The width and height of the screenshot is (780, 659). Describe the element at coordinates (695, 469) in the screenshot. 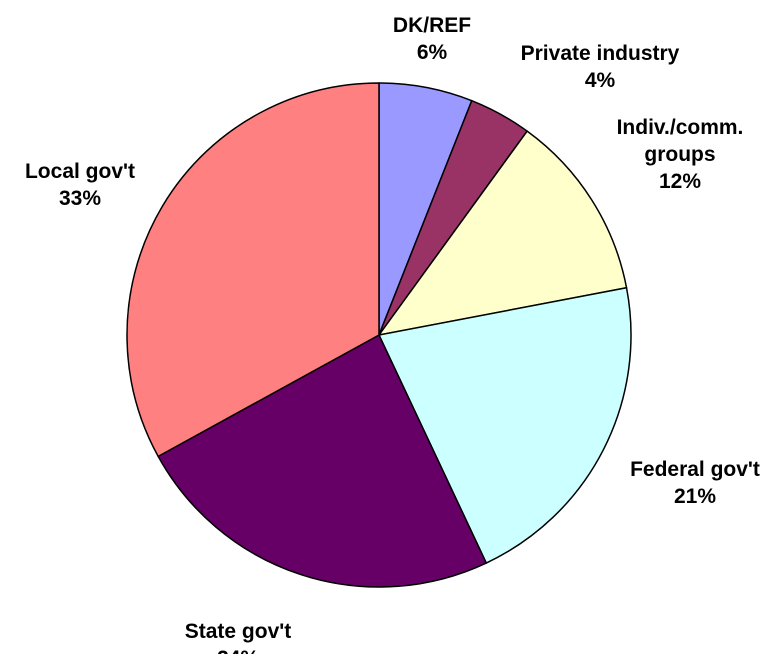

I see `pie-slice-name-label: Federal gov't` at that location.